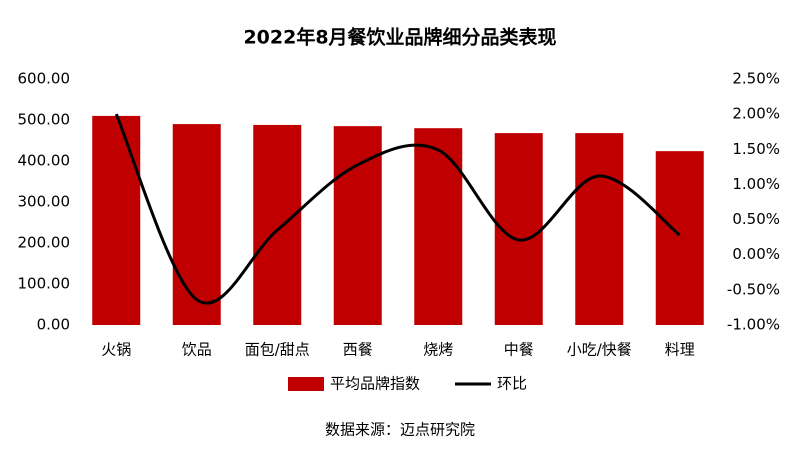 Image resolution: width=800 pixels, height=453 pixels. I want to click on y-tick-label: 500.00, so click(44, 120).